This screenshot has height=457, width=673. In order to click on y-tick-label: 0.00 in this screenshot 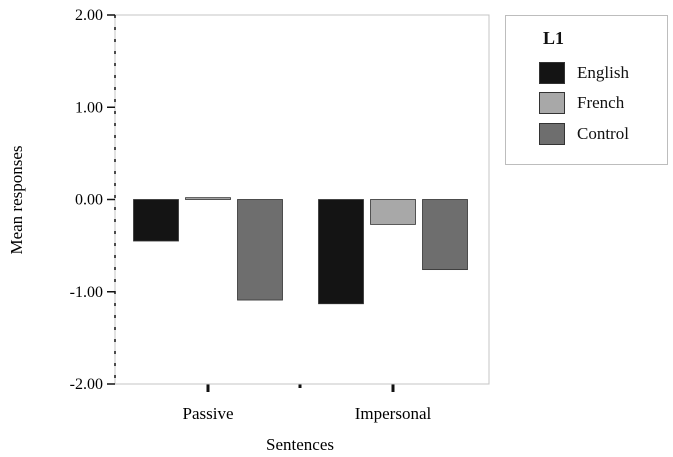, I will do `click(89, 200)`.